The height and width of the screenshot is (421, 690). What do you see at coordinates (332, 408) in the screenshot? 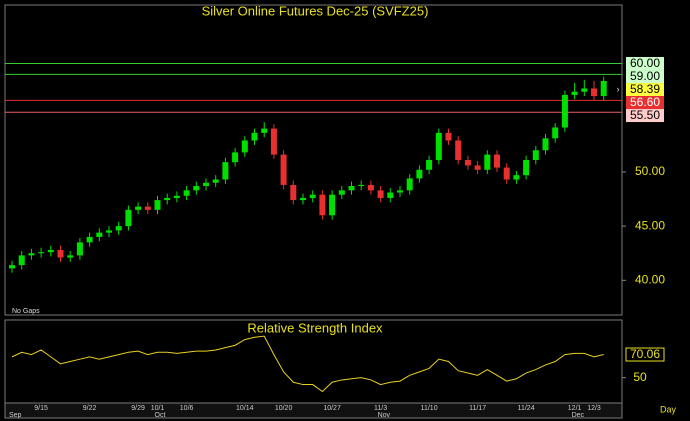
I see `x-tick-label: 10/27` at bounding box center [332, 408].